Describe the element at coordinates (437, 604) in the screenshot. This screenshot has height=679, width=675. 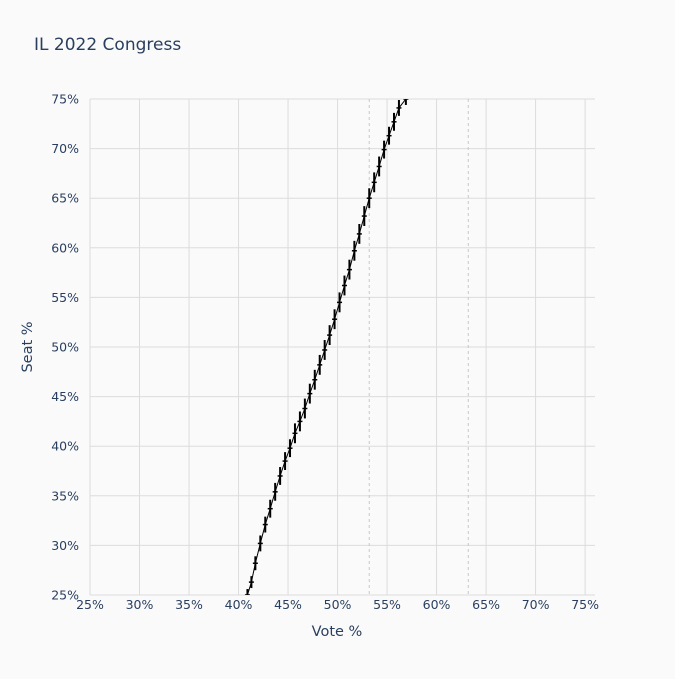
I see `x-tick-label-7: 60%` at that location.